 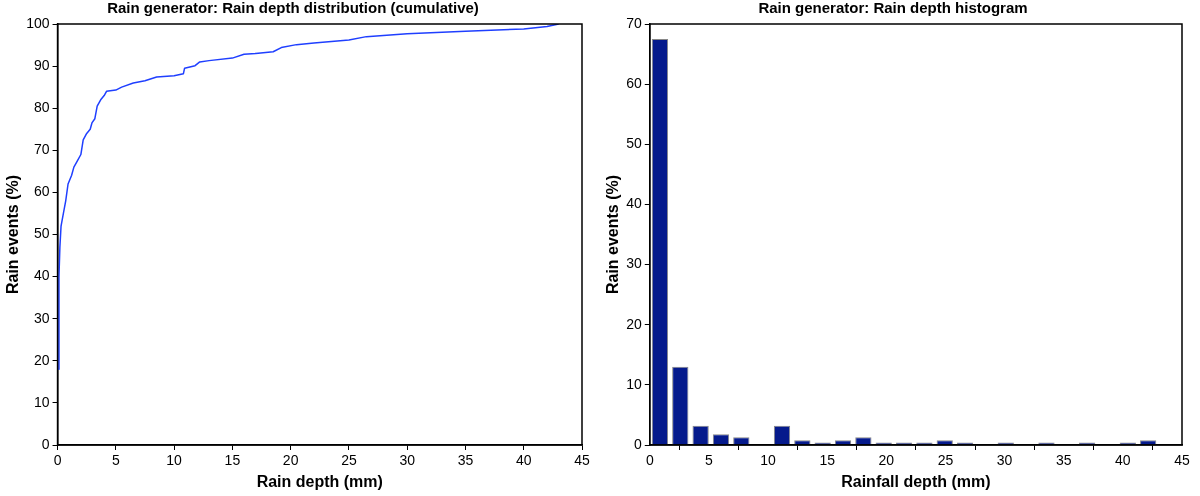 I want to click on chart-title: Rain generator: Rain depth distribution (cumulative), so click(x=293, y=8).